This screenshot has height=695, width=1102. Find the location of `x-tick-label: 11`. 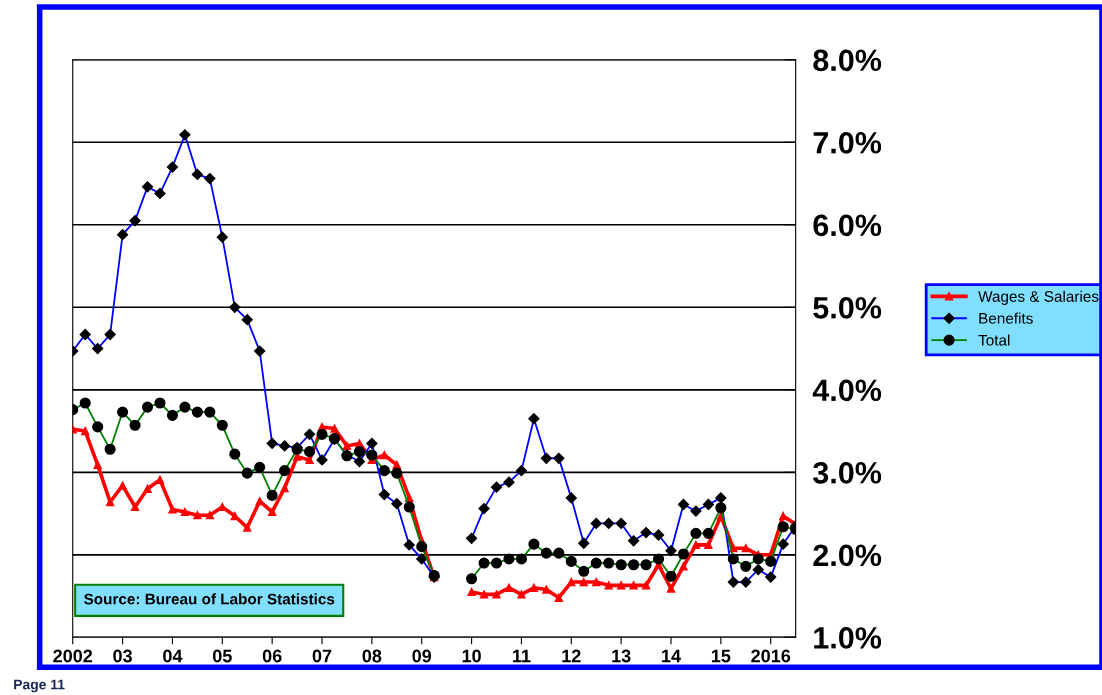

x-tick-label: 11 is located at coordinates (522, 656).